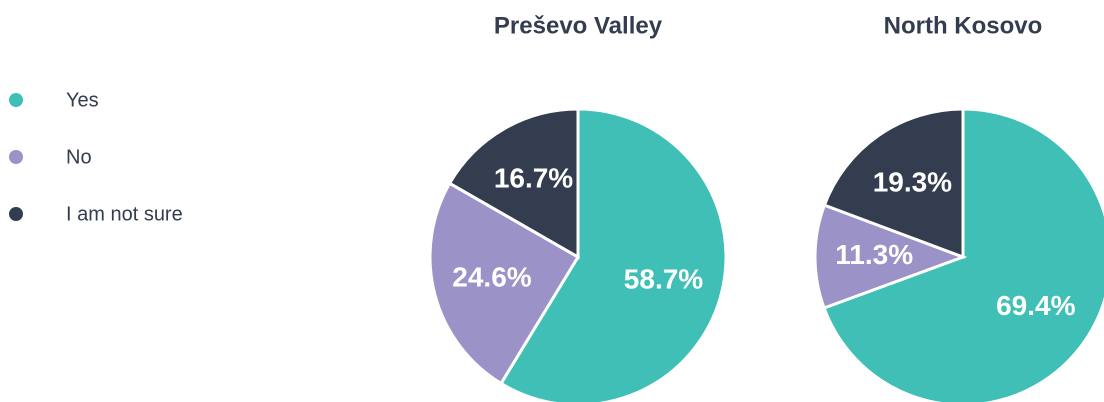  Describe the element at coordinates (963, 25) in the screenshot. I see `chart-title: North Kosovo` at that location.